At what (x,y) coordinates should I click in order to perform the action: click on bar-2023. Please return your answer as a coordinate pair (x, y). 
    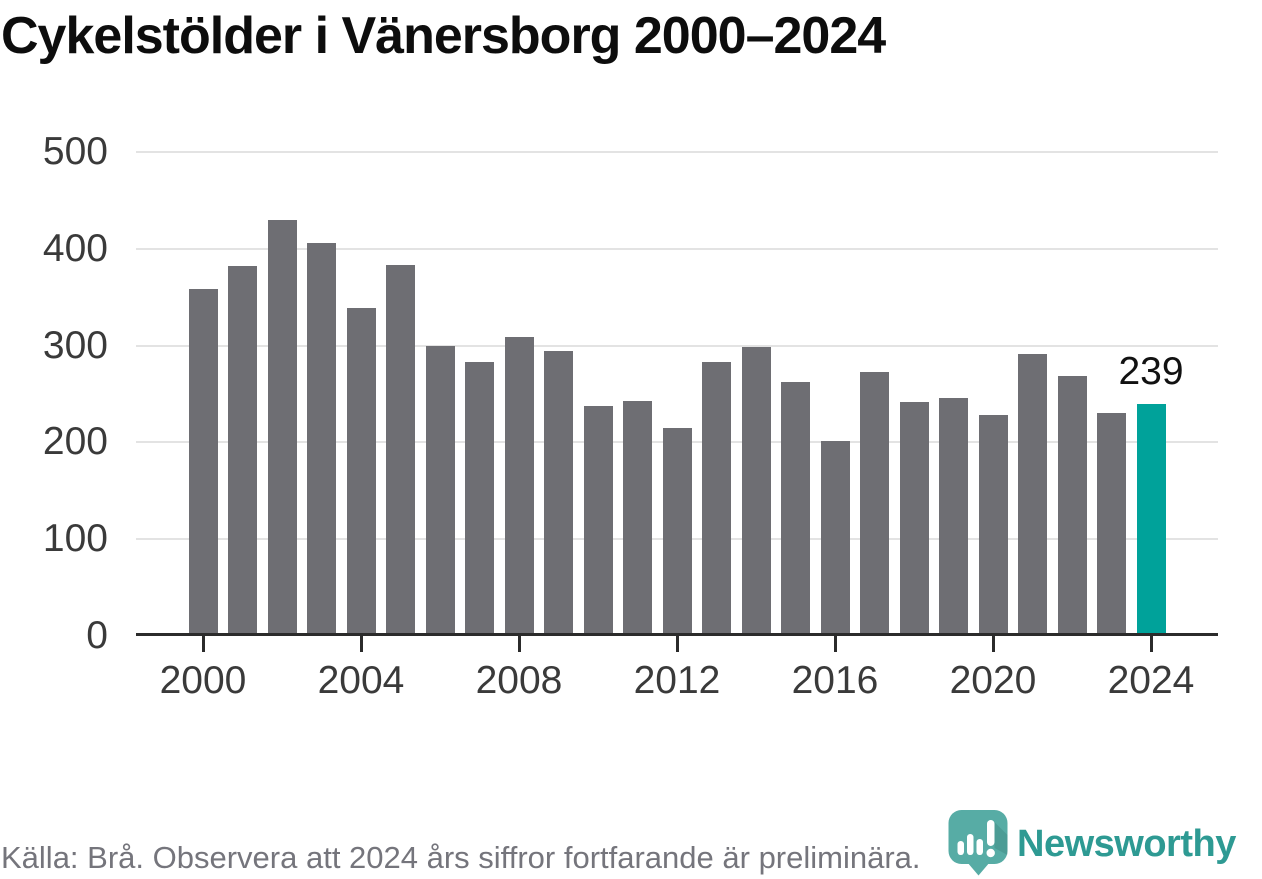
    Looking at the image, I should click on (1112, 524).